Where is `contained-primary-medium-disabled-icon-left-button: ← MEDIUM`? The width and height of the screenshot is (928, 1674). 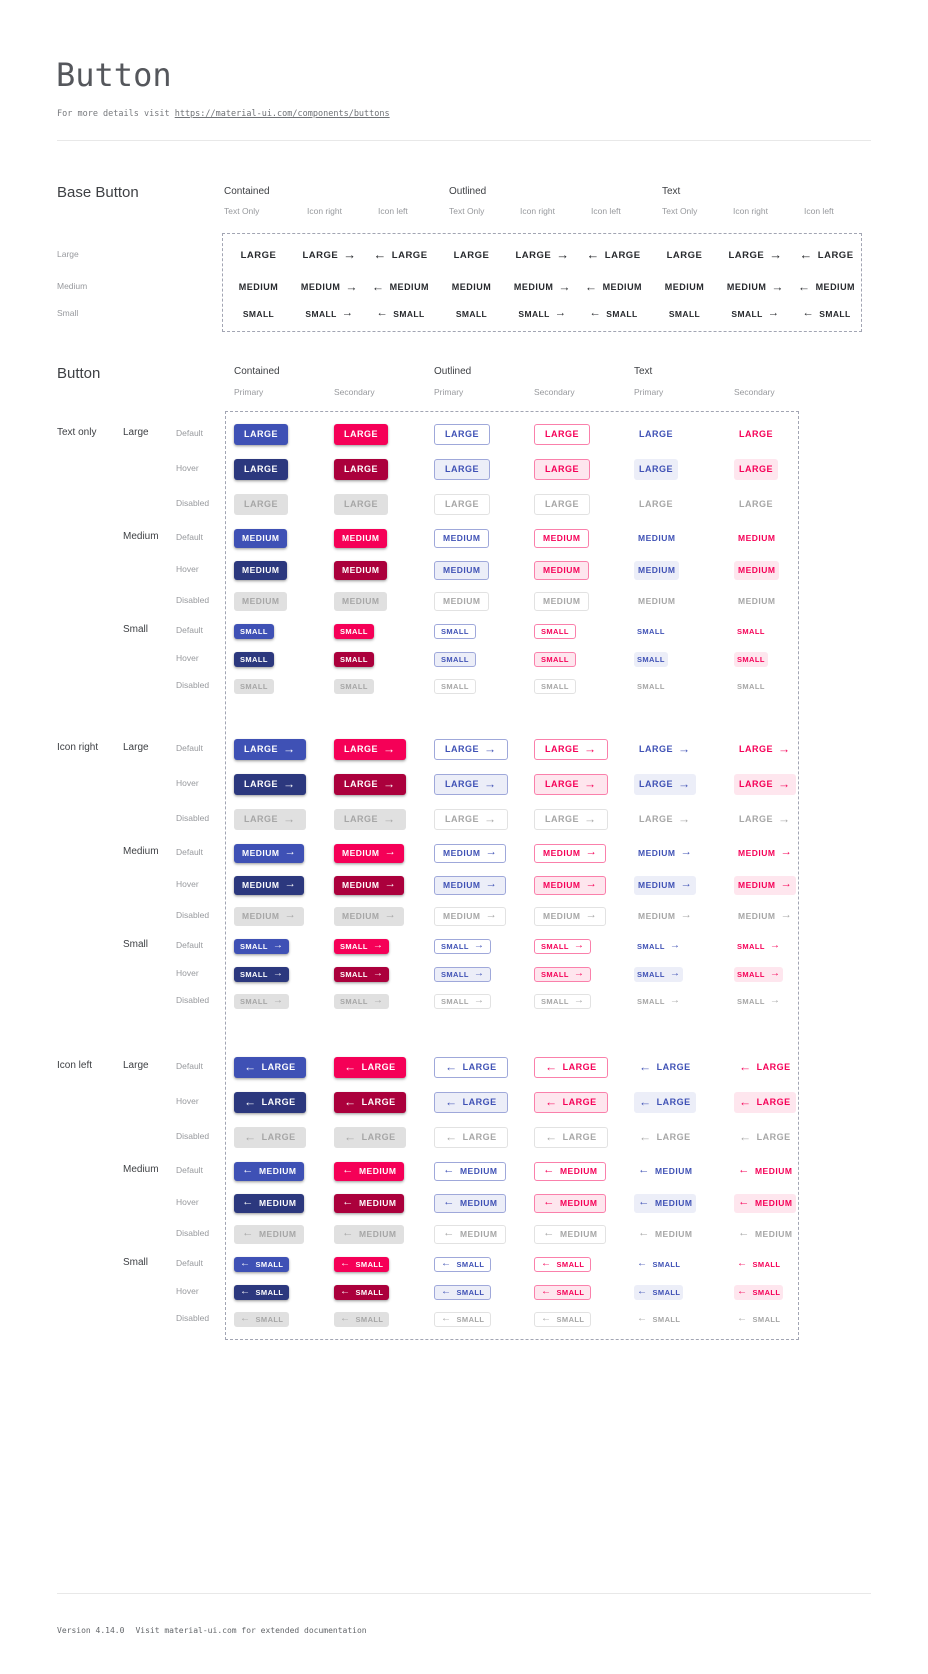 contained-primary-medium-disabled-icon-left-button: ← MEDIUM is located at coordinates (269, 1234).